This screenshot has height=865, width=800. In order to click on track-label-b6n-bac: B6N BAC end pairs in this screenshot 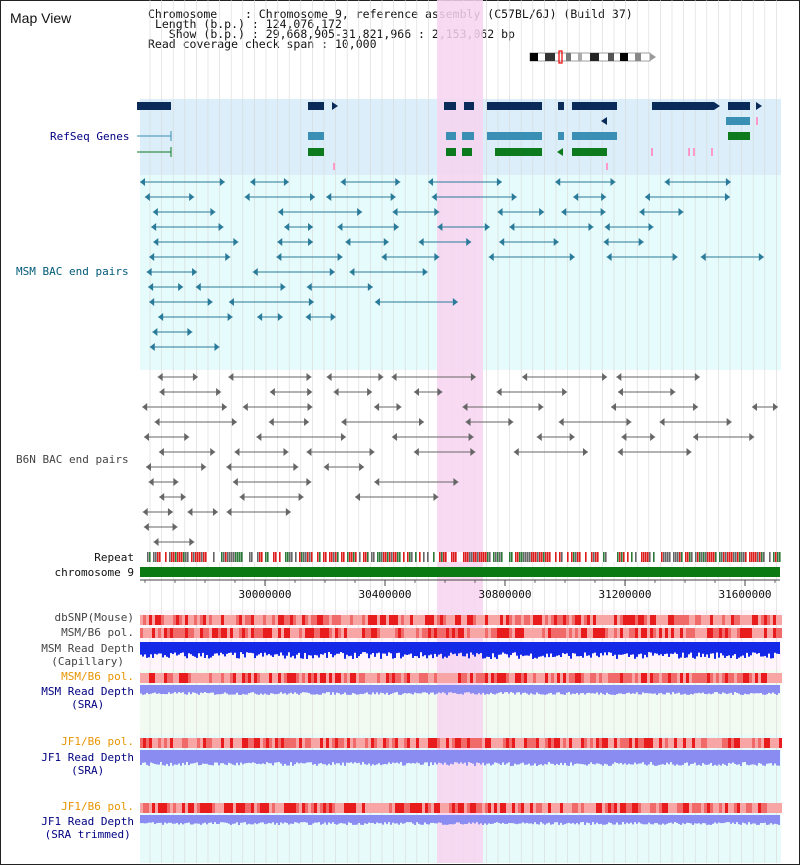, I will do `click(72, 459)`.